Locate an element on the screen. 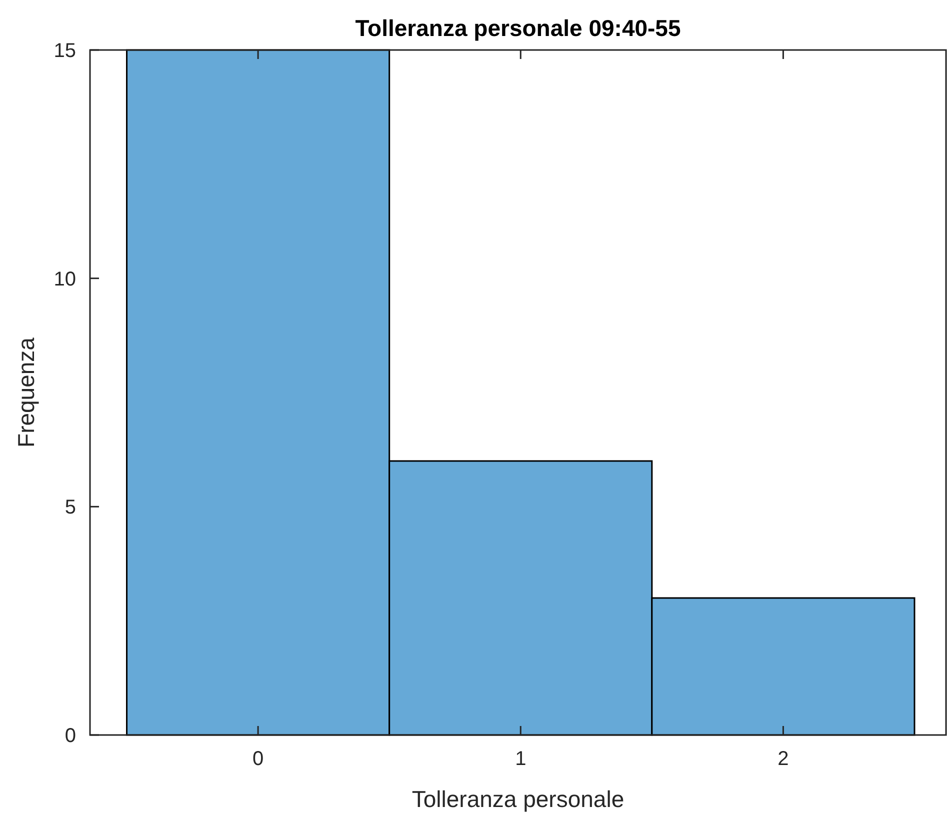 This screenshot has height=823, width=947. y-axis-title: Frequenza is located at coordinates (26, 392).